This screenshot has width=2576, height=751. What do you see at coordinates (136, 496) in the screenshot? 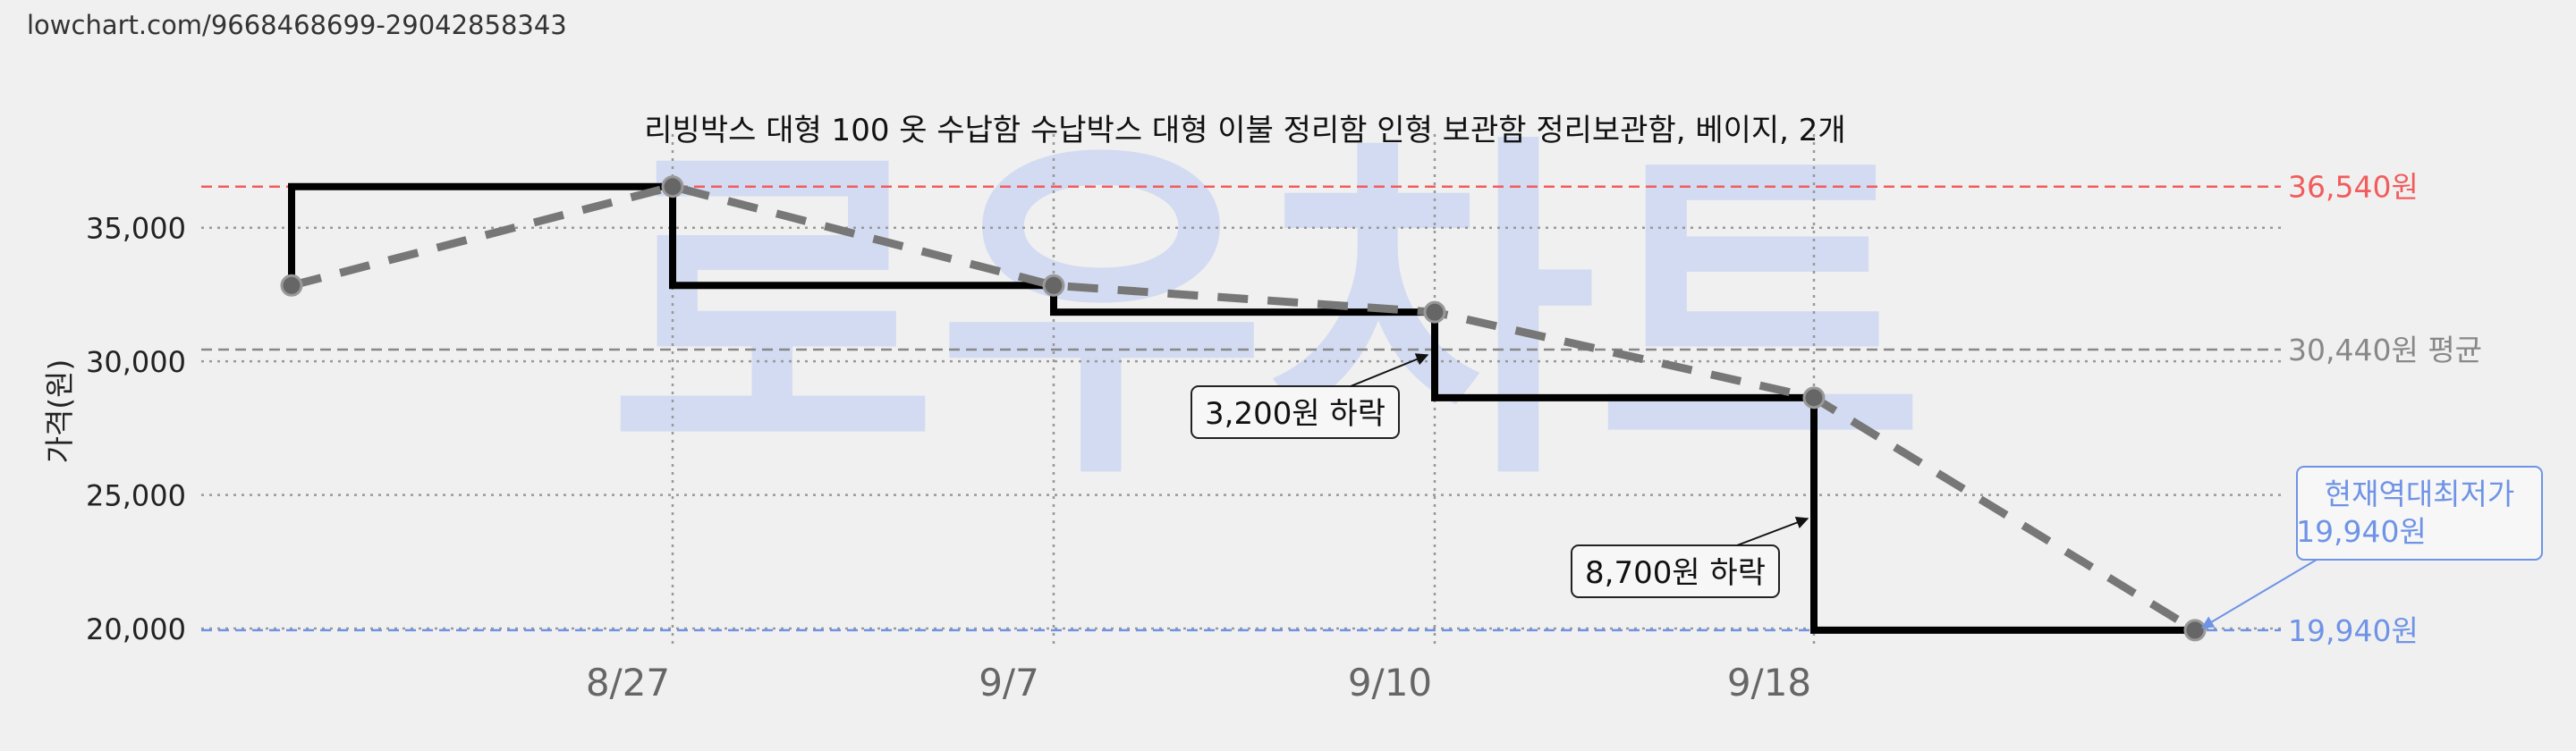
I see `y-tick-label: 25,000` at bounding box center [136, 496].